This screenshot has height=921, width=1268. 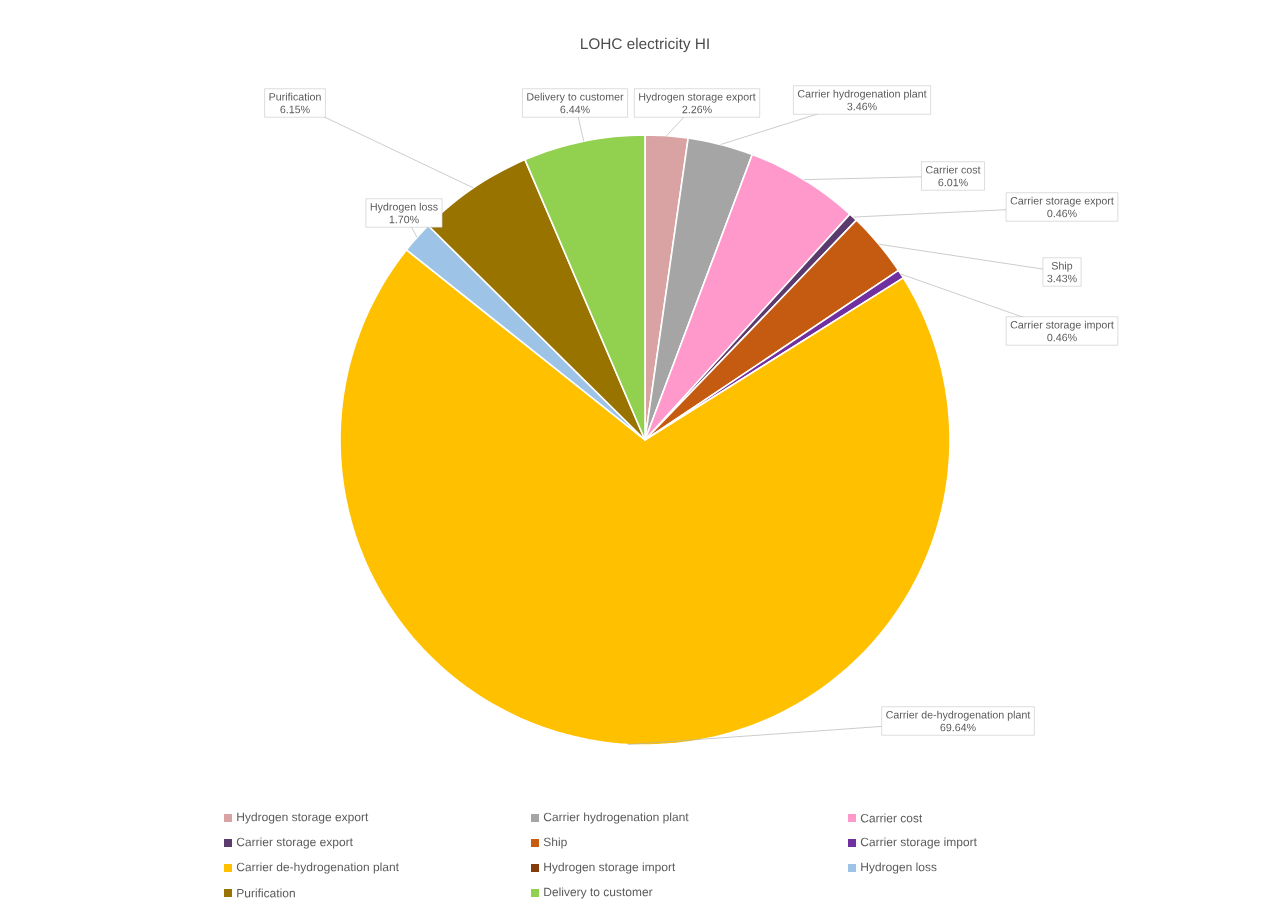 What do you see at coordinates (918, 843) in the screenshot?
I see `legend-label: Carrier storage import` at bounding box center [918, 843].